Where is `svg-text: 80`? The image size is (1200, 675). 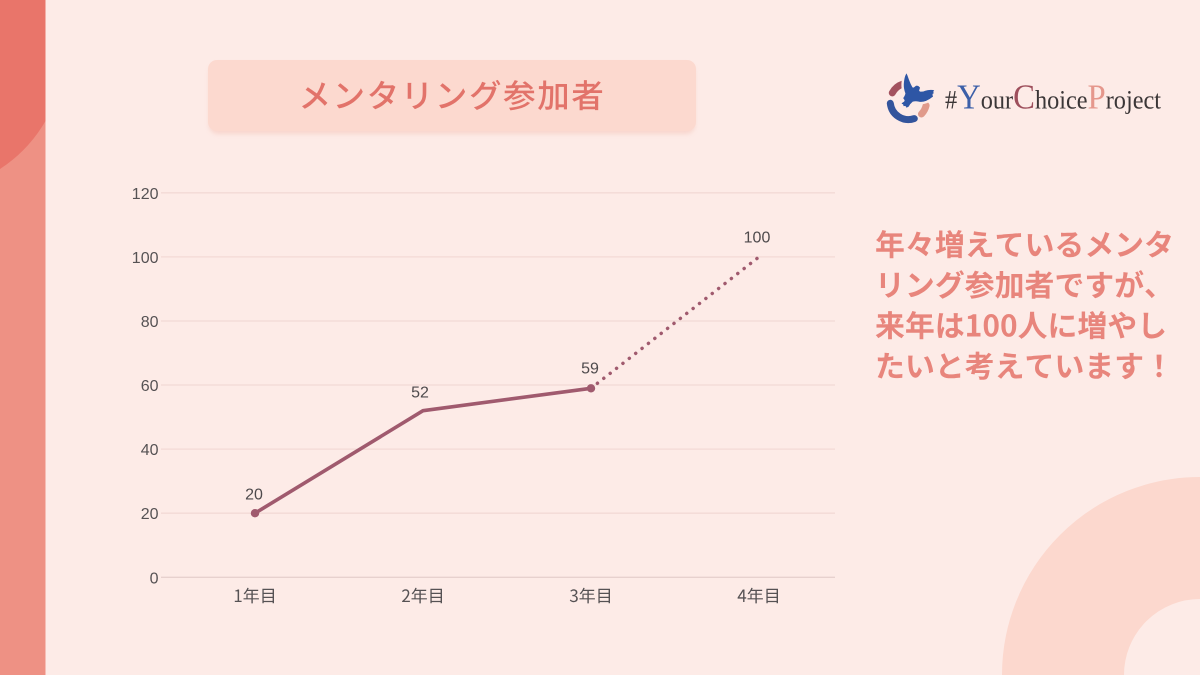
svg-text: 80 is located at coordinates (150, 322).